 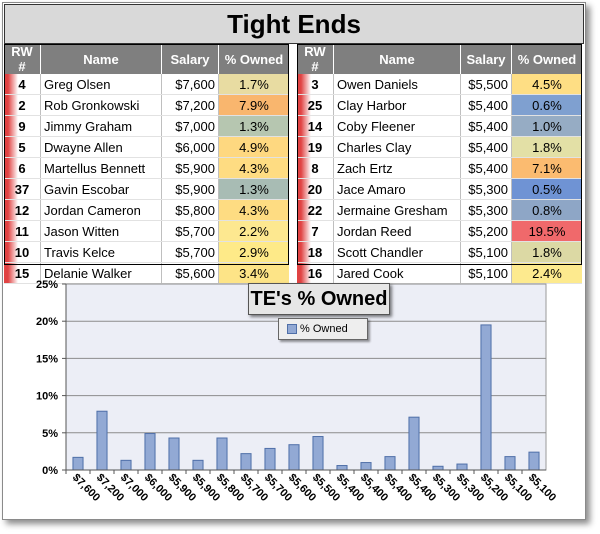 I want to click on owned-cell: 7.1%, so click(x=546, y=168).